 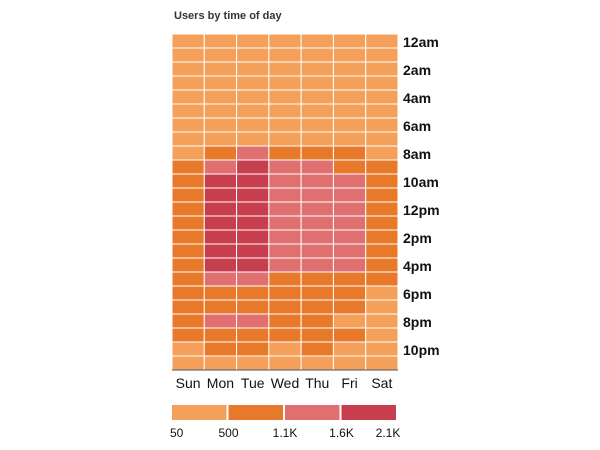 I want to click on y-tick-label: 8pm, so click(x=417, y=322).